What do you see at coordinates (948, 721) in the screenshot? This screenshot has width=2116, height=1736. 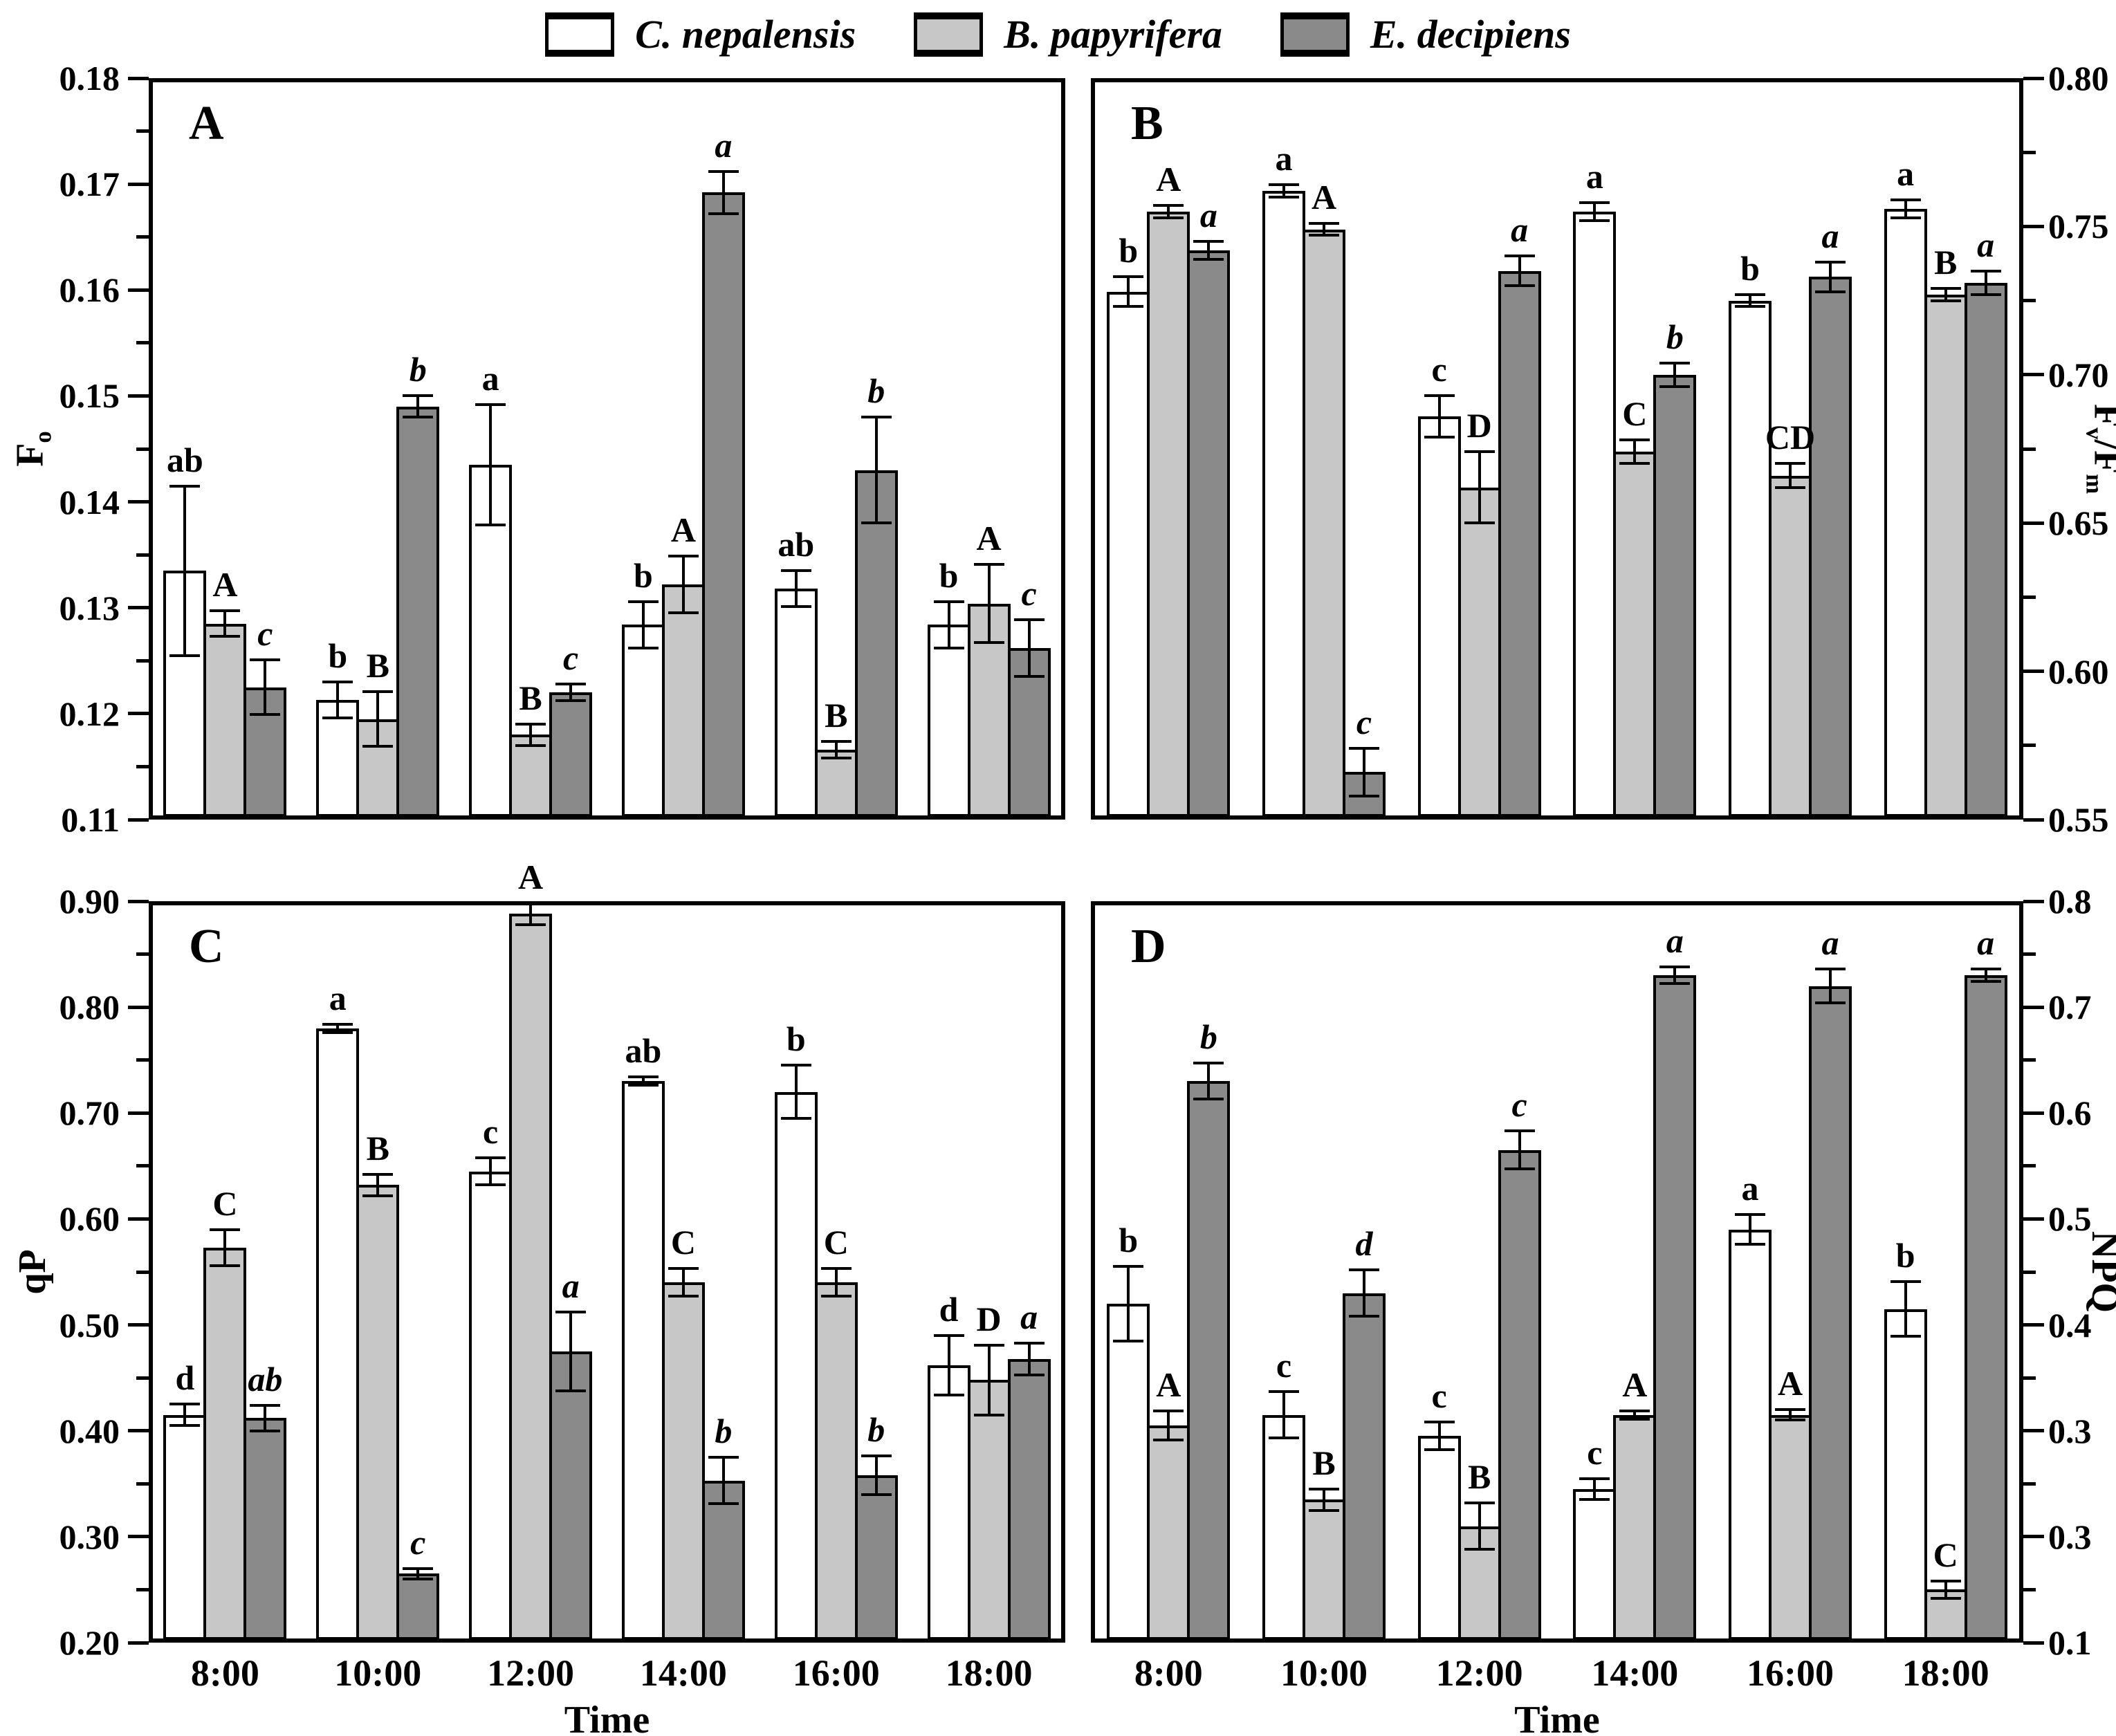 I see `bar-A-18:00-series1` at bounding box center [948, 721].